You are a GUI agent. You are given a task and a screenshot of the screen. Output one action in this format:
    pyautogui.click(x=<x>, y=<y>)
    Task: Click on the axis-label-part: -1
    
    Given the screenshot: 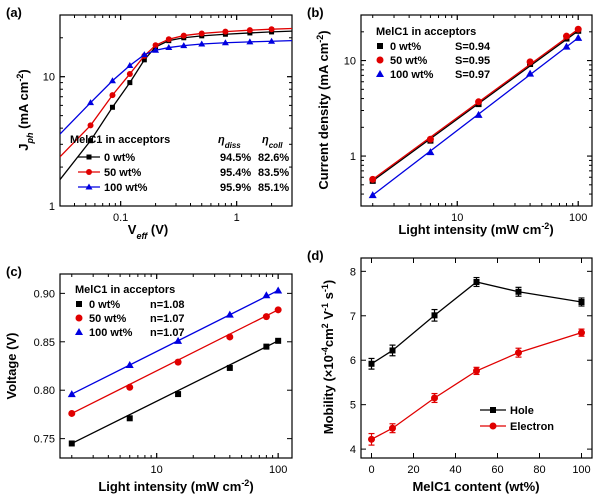 What is the action you would take?
    pyautogui.click(x=325, y=288)
    